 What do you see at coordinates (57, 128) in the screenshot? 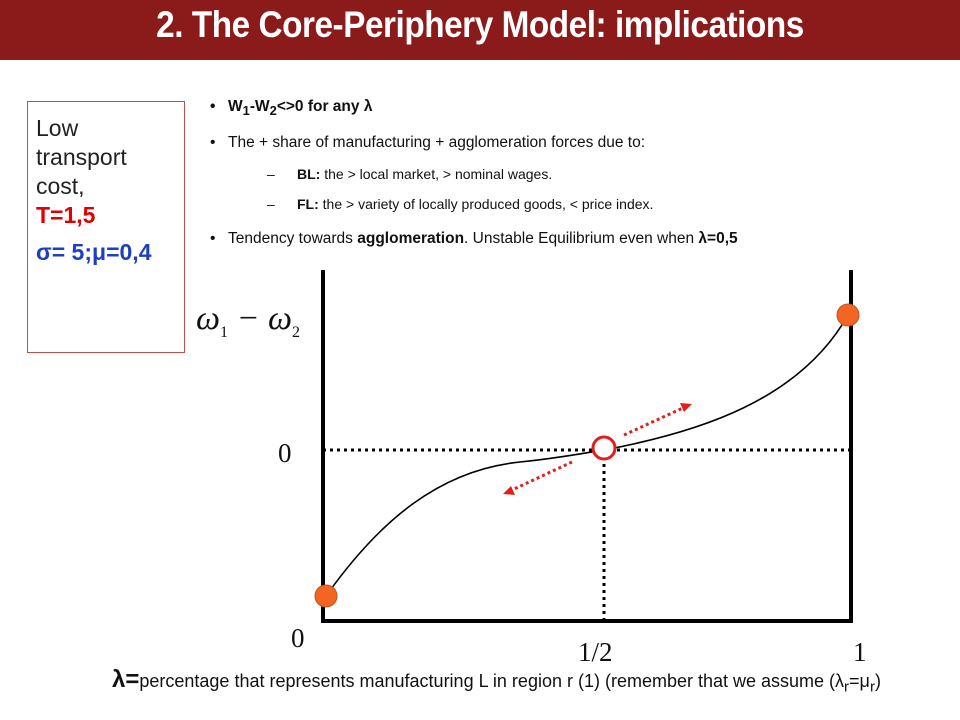
I see `sidebox-line-1: Low` at bounding box center [57, 128].